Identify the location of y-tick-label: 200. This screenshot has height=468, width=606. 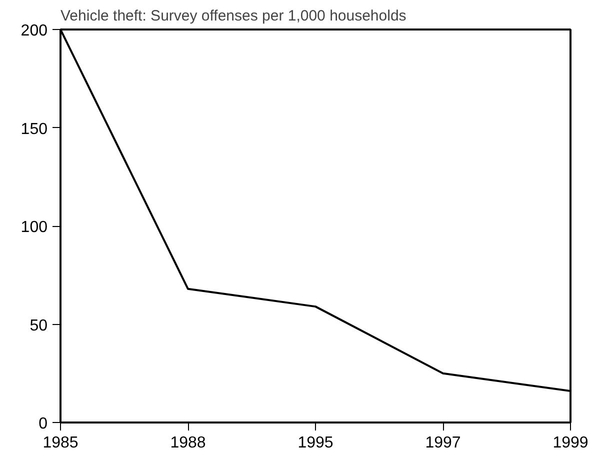
(34, 31).